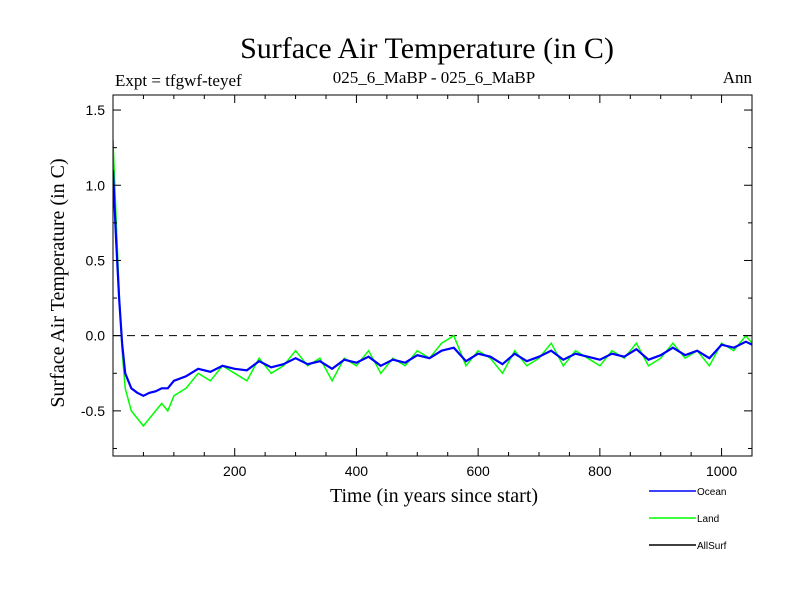 This screenshot has width=800, height=600. I want to click on y-tick-label: 1.0, so click(96, 185).